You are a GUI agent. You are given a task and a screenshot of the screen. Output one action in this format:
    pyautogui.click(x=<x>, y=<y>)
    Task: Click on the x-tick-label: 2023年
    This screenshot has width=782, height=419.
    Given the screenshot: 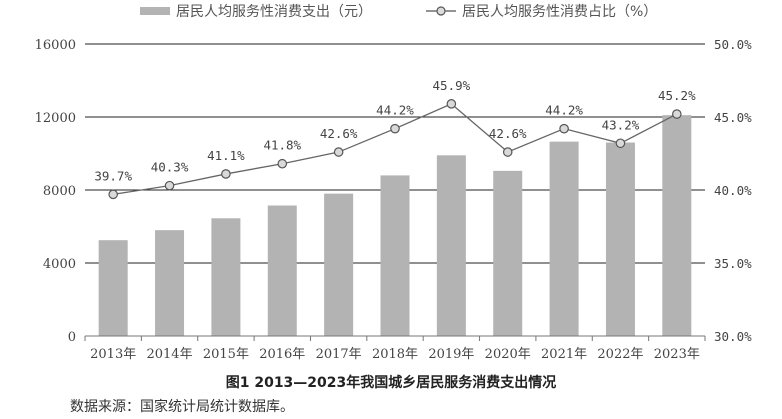 What is the action you would take?
    pyautogui.click(x=677, y=354)
    